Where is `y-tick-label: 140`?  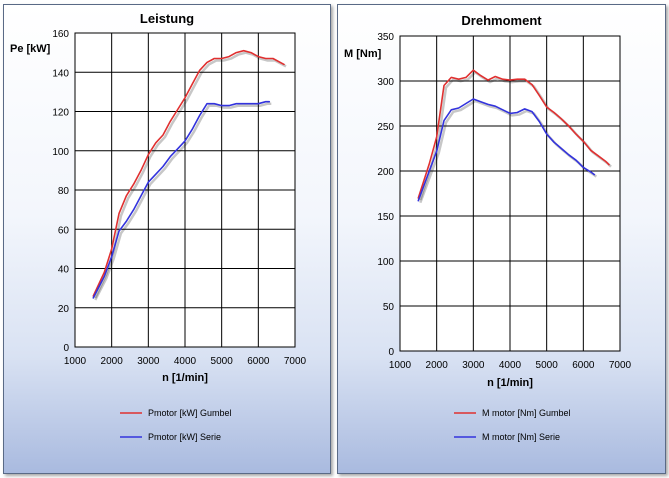 y-tick-label: 140 is located at coordinates (60, 73).